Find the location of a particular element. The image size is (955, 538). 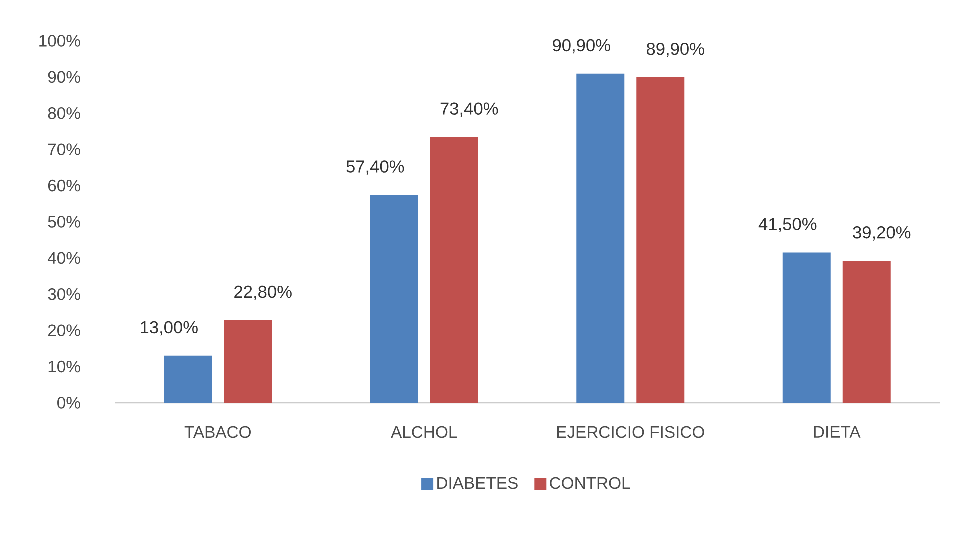

data-label: 22,80% is located at coordinates (263, 293).